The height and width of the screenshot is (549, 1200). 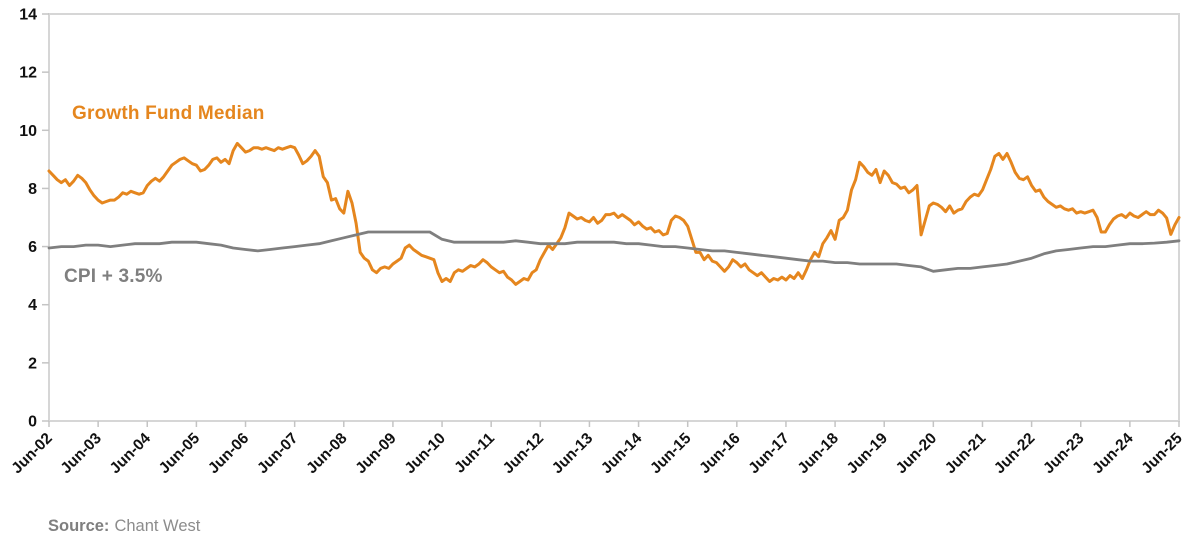 I want to click on y-axis-tick-label: 12, so click(x=28, y=73).